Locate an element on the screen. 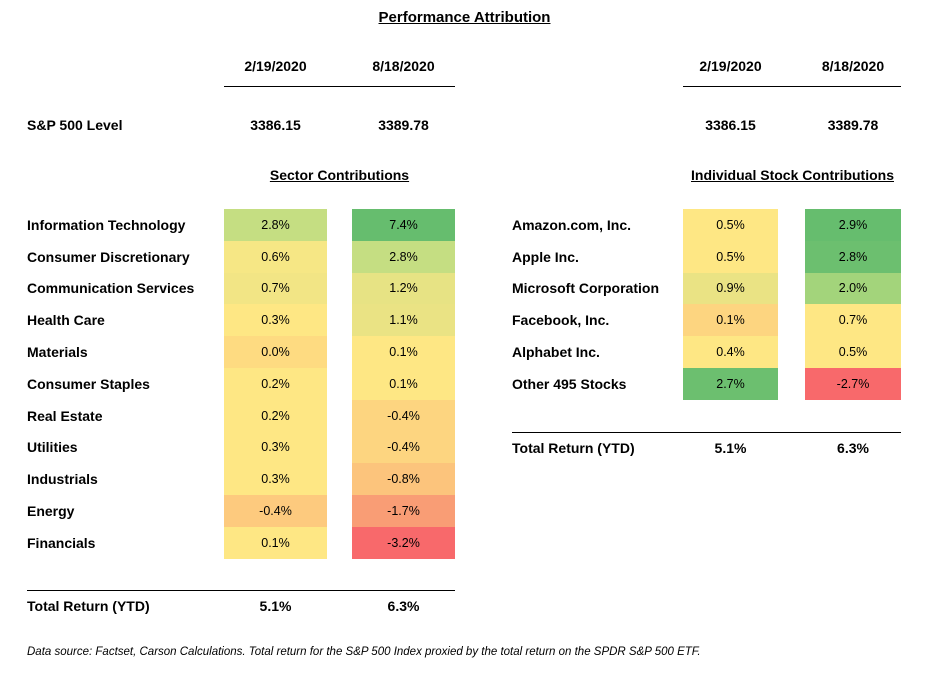 The image size is (929, 679). sector-cell-date2: 1.1% is located at coordinates (403, 320).